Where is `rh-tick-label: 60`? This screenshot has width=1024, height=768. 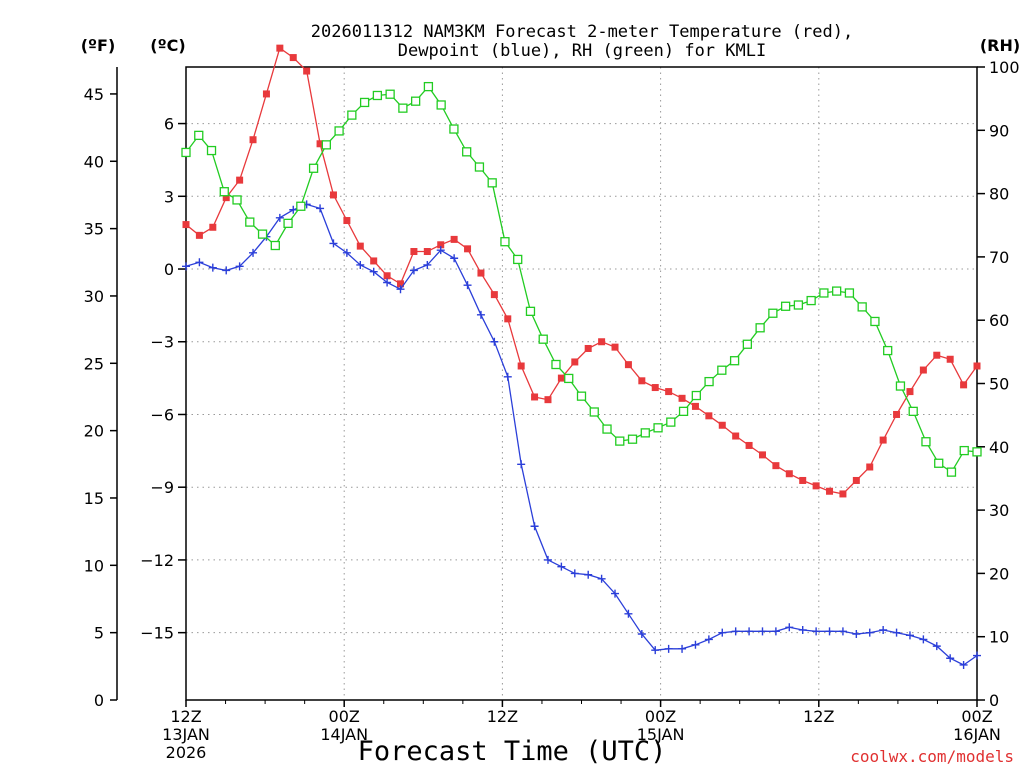 rh-tick-label: 60 is located at coordinates (999, 320).